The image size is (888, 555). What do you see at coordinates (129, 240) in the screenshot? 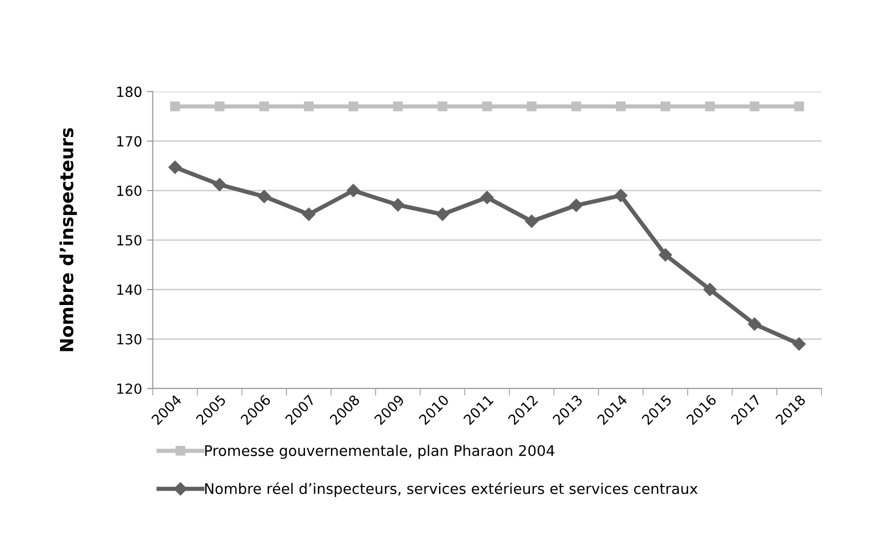
I see `y-tick-label: 150` at bounding box center [129, 240].